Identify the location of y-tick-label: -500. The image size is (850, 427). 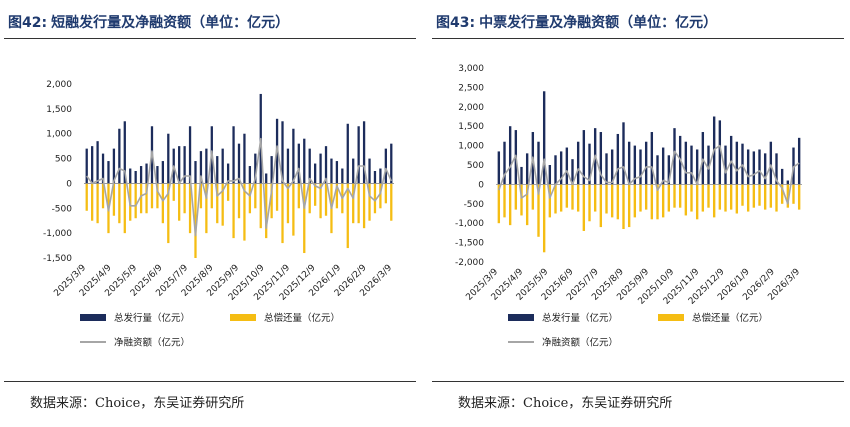
(62, 209).